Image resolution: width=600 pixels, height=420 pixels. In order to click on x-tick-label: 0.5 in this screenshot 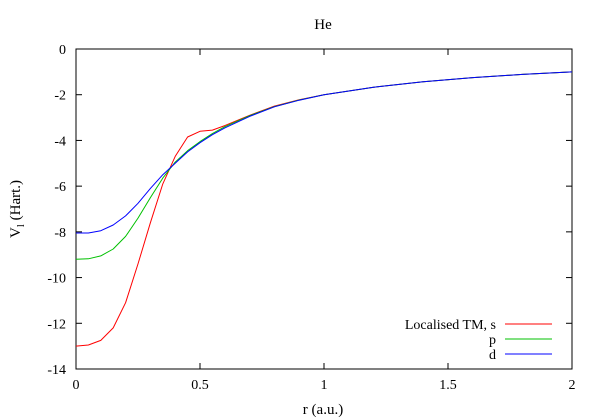, I will do `click(200, 385)`.